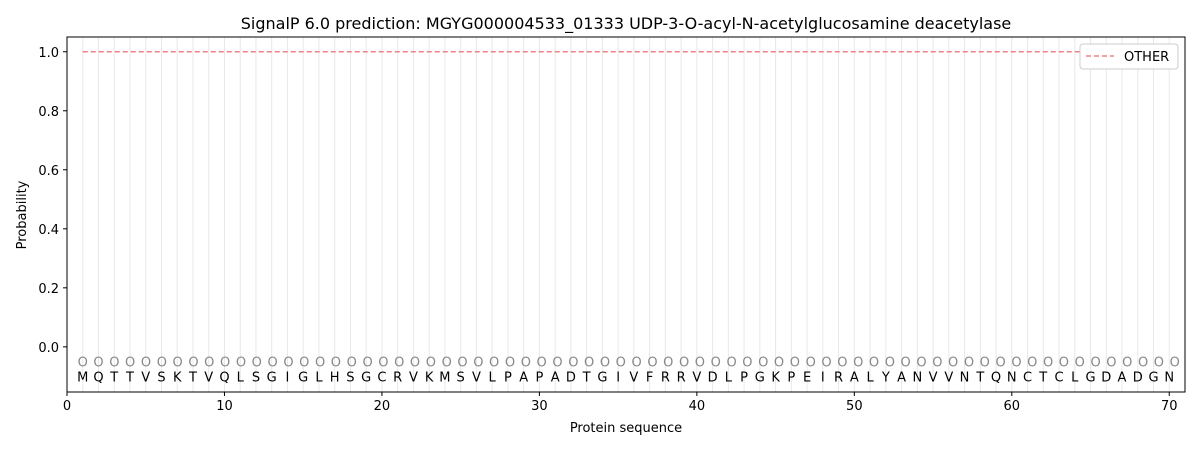 This screenshot has height=454, width=1200. What do you see at coordinates (48, 112) in the screenshot?
I see `y-tick-label: 0.8` at bounding box center [48, 112].